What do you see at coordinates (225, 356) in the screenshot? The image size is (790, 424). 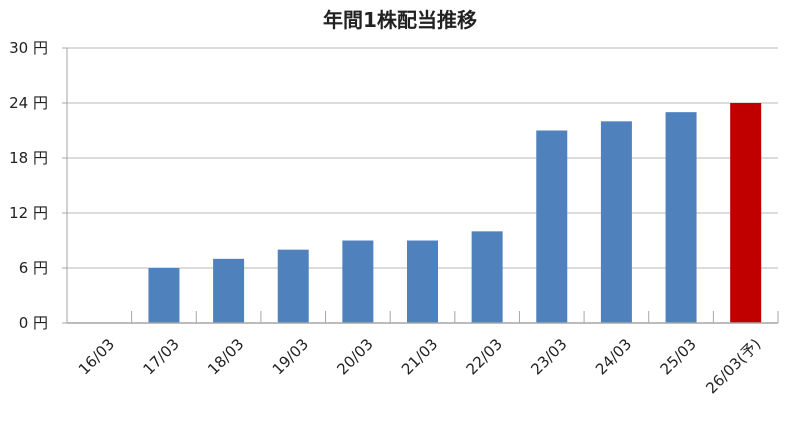 I see `x-tick-label: 18/03` at bounding box center [225, 356].